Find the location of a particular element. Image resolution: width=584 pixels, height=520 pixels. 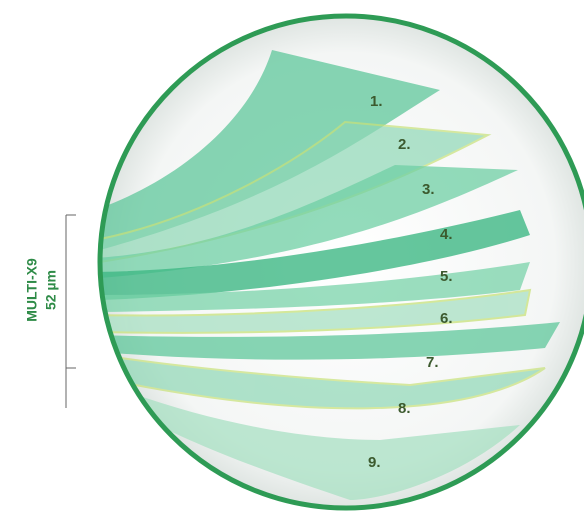

layer-label: 2. is located at coordinates (404, 144).